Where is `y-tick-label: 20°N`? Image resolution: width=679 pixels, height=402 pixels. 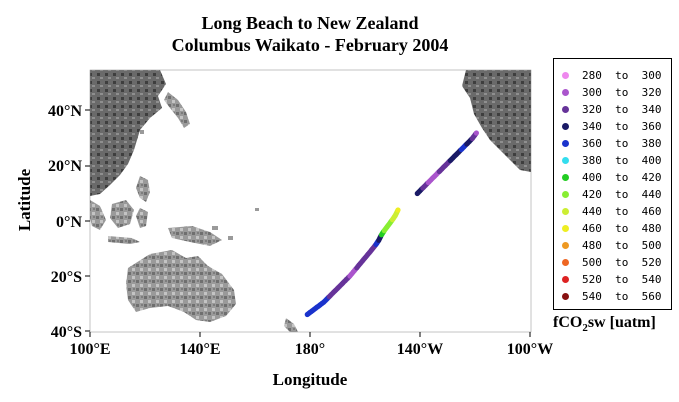 y-tick-label: 20°N is located at coordinates (65, 166).